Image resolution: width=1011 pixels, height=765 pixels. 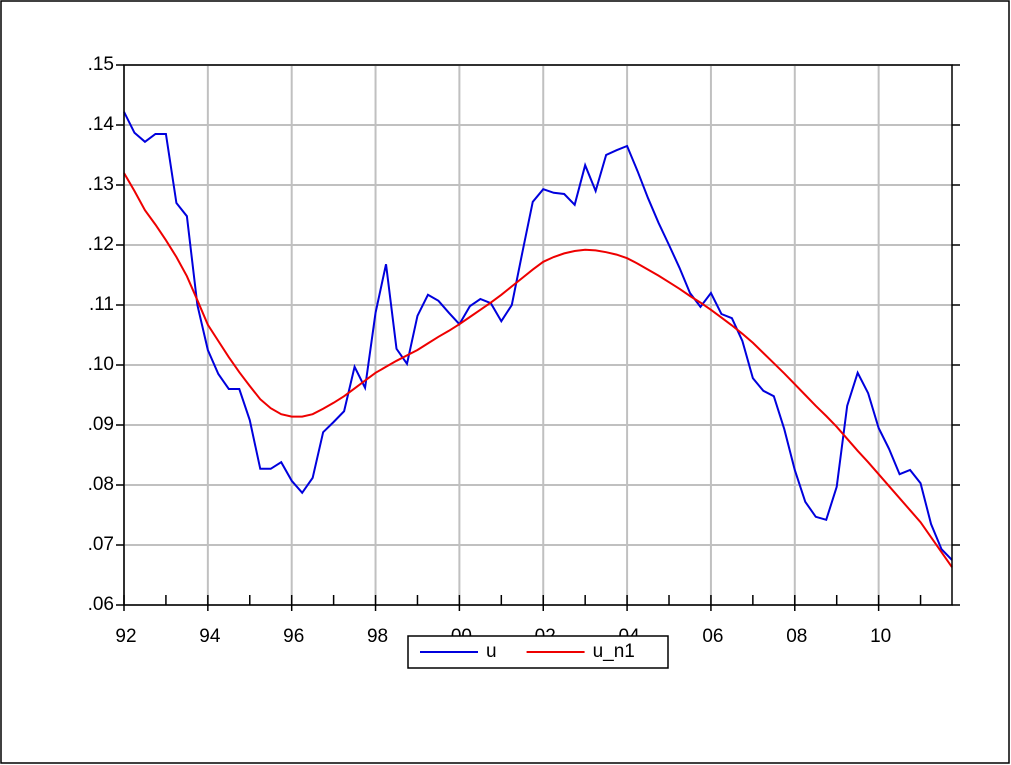 What do you see at coordinates (293, 636) in the screenshot?
I see `x-tick-label: 96` at bounding box center [293, 636].